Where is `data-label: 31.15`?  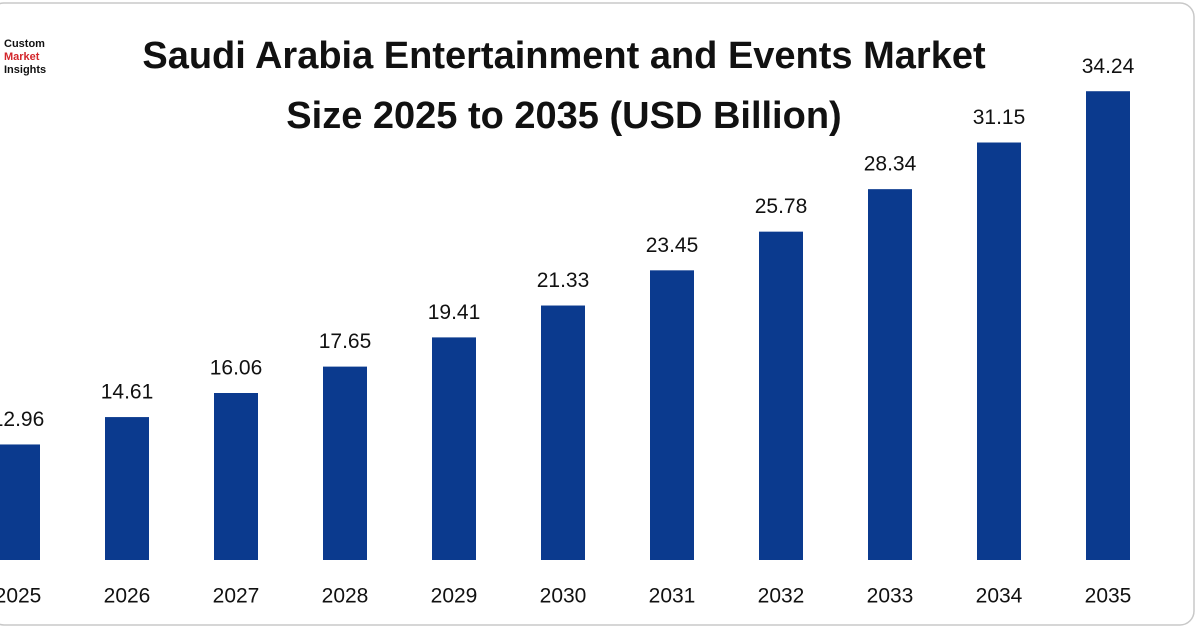 data-label: 31.15 is located at coordinates (999, 117).